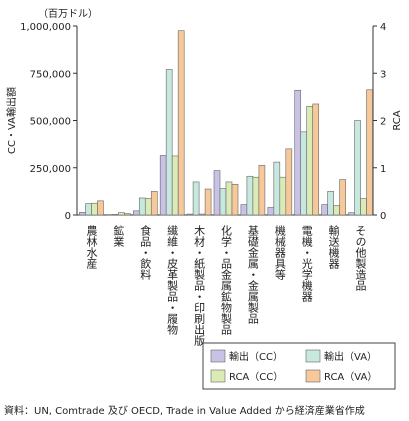 This screenshot has height=421, width=409. What do you see at coordinates (333, 247) in the screenshot?
I see `x-tick-label: 輸送機器` at bounding box center [333, 247].